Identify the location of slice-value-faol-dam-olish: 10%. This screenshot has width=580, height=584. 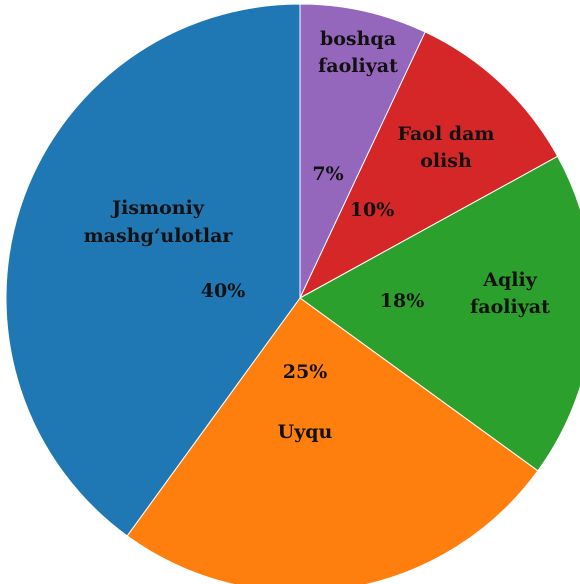
(372, 210).